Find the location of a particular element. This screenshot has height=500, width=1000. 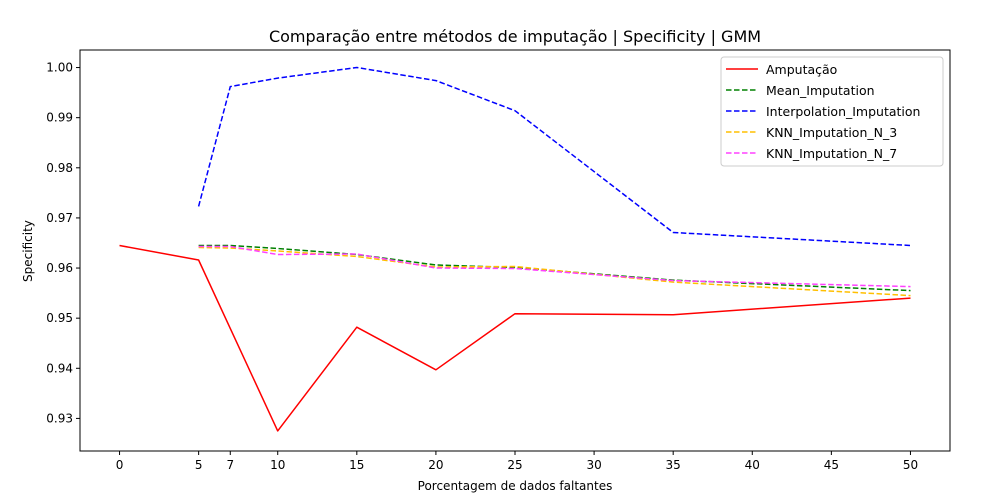

y-tick-label: 0.94 is located at coordinates (59, 368).